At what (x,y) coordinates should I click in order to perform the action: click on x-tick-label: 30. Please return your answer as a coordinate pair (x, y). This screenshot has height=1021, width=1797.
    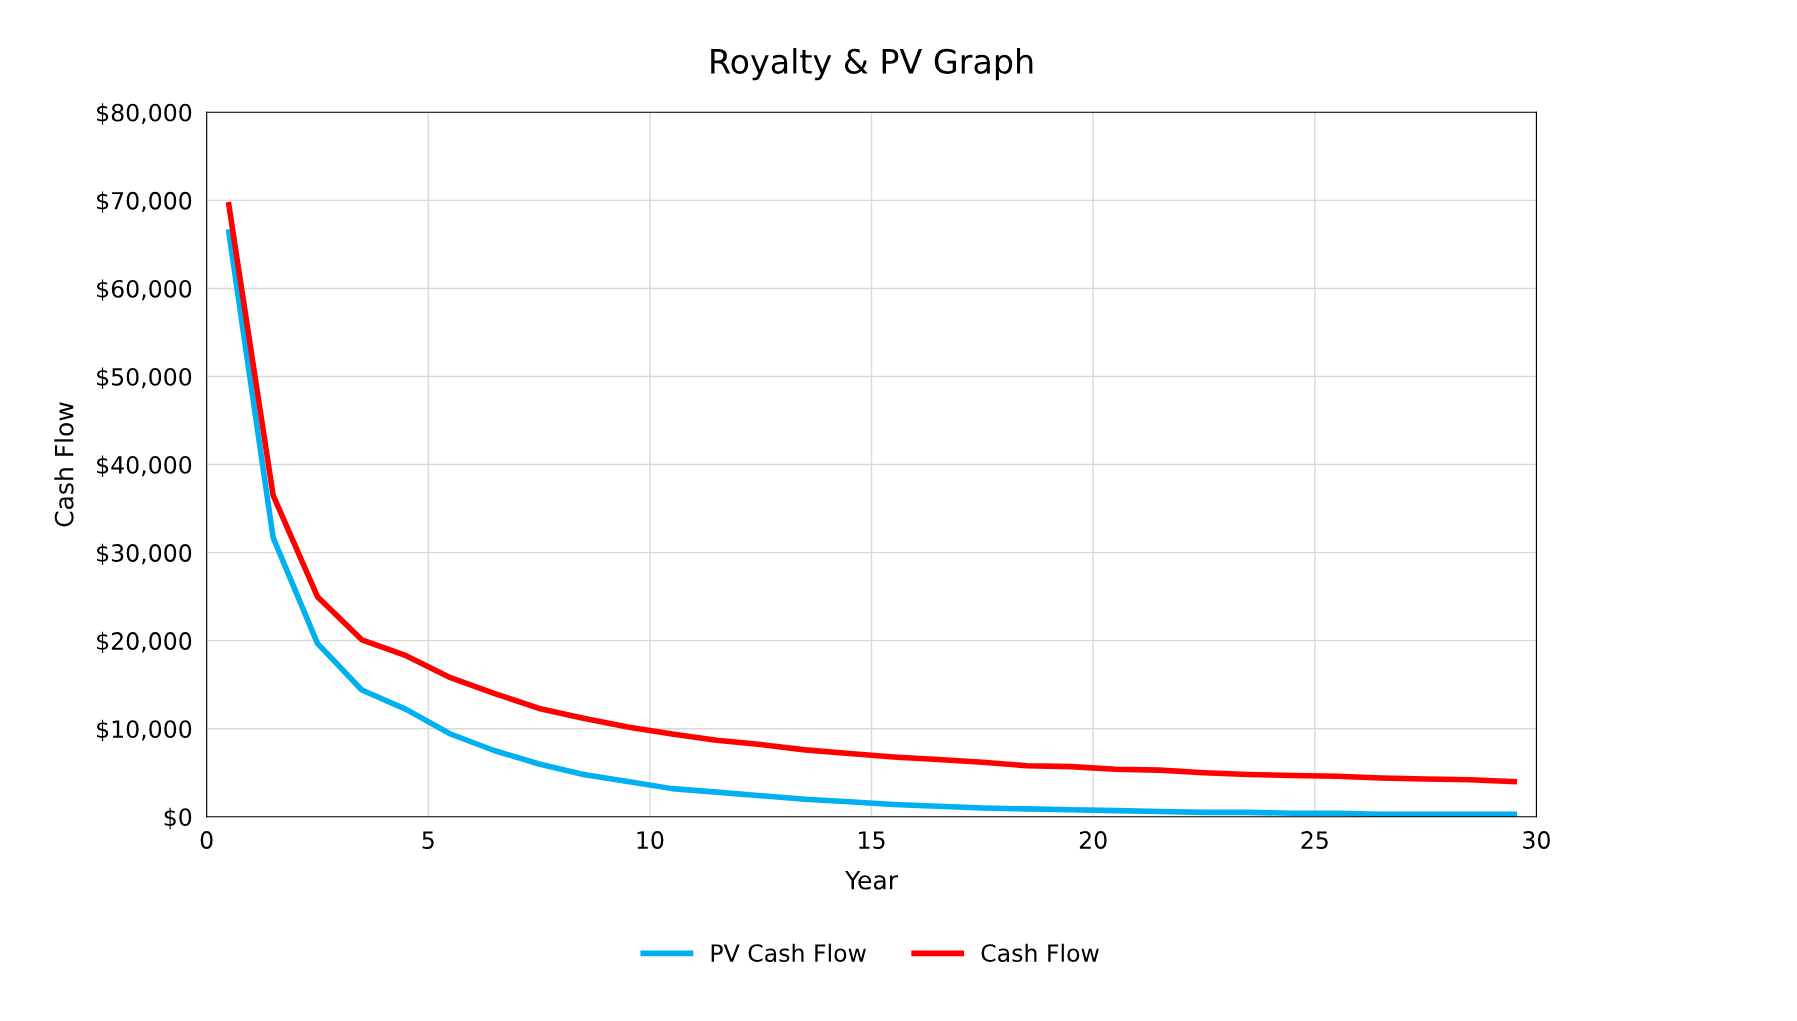
    Looking at the image, I should click on (1536, 840).